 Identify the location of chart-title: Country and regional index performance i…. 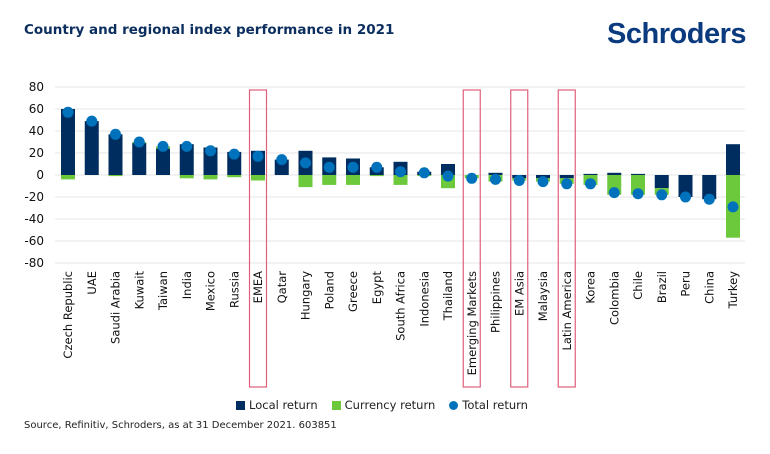
(209, 30).